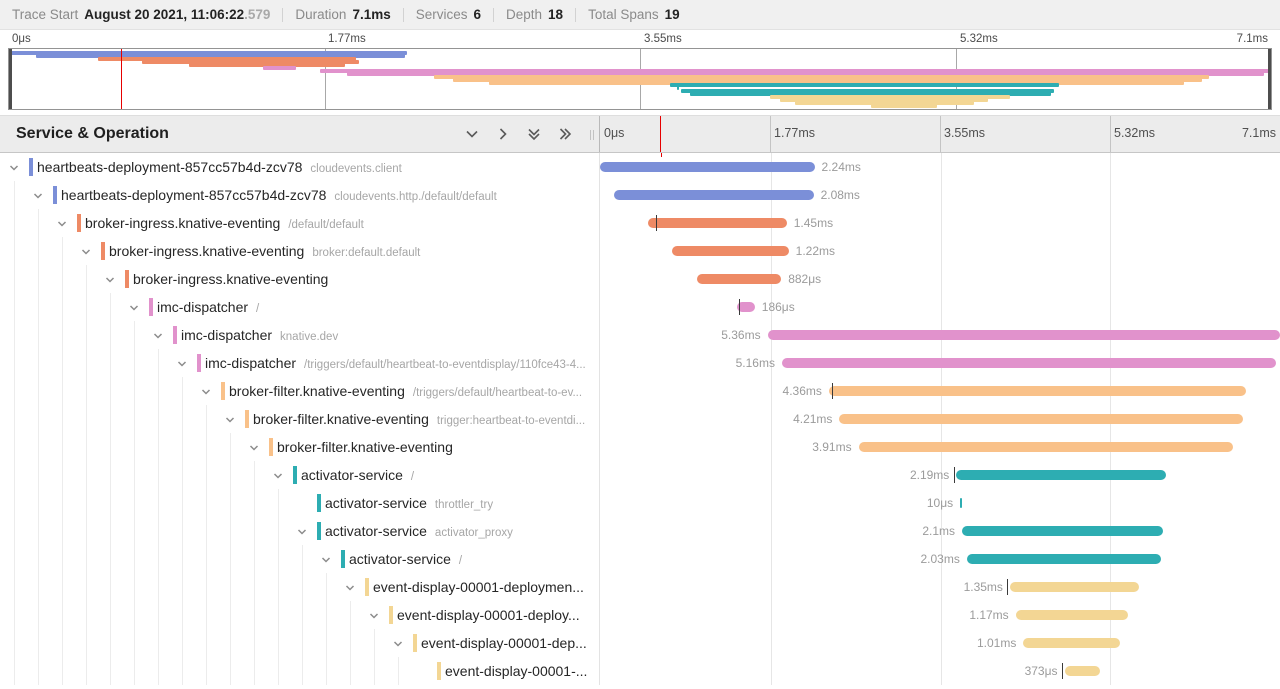  I want to click on span-timeline-cell: 4.36ms, so click(940, 391).